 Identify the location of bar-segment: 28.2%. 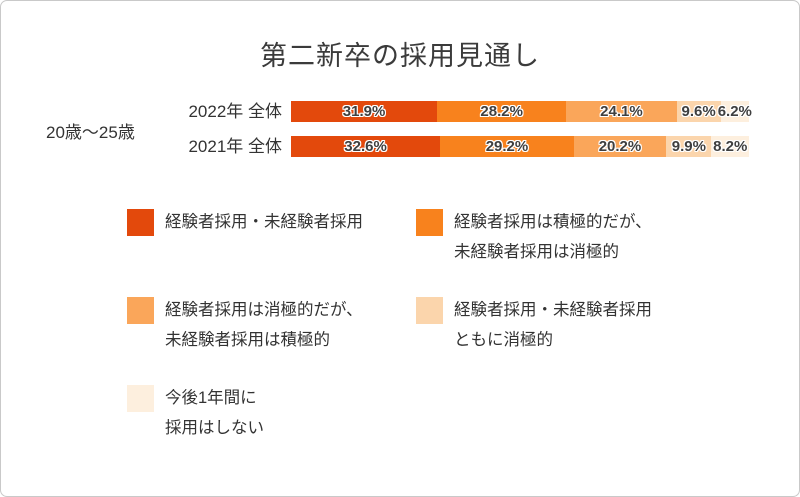
(502, 111).